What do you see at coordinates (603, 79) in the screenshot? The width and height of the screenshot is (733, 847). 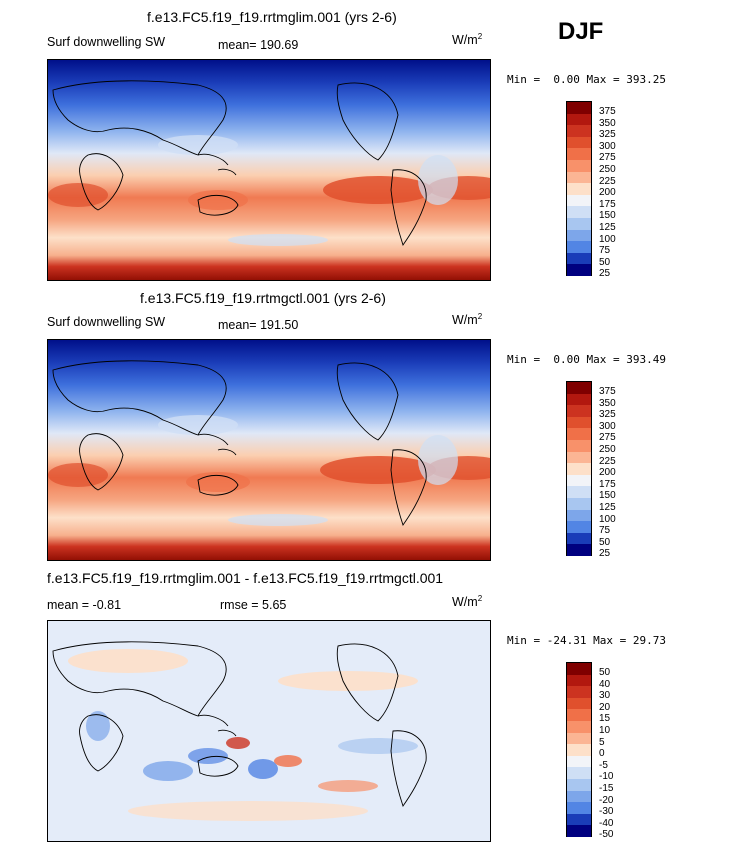 I see `panel-1-max-label: Max =` at bounding box center [603, 79].